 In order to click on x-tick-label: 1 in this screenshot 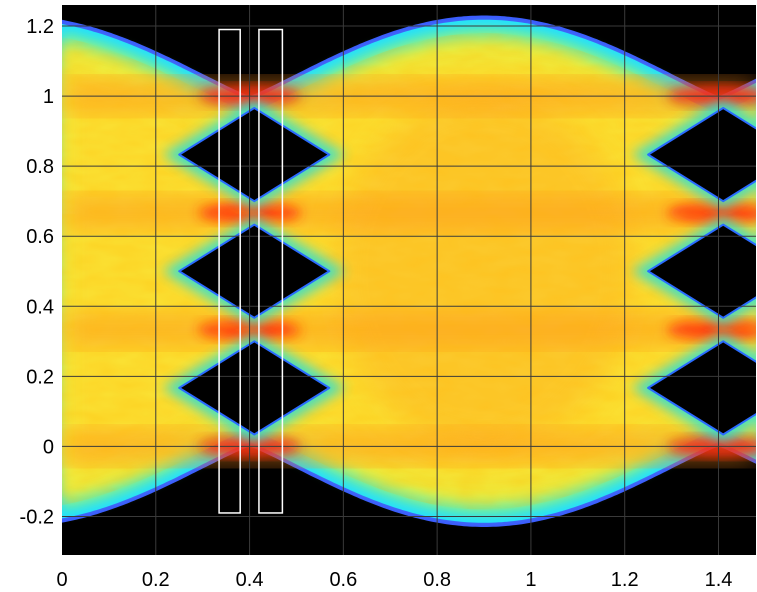, I will do `click(530, 580)`.